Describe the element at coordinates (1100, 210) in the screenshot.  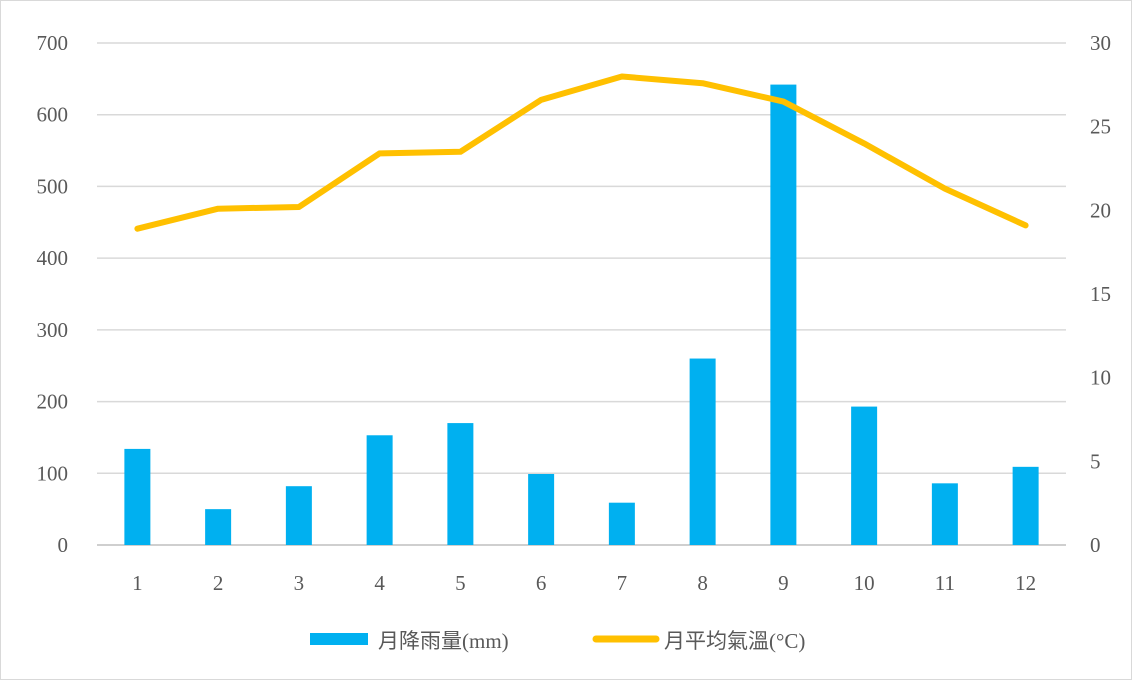
I see `right-tick-label: 20` at that location.